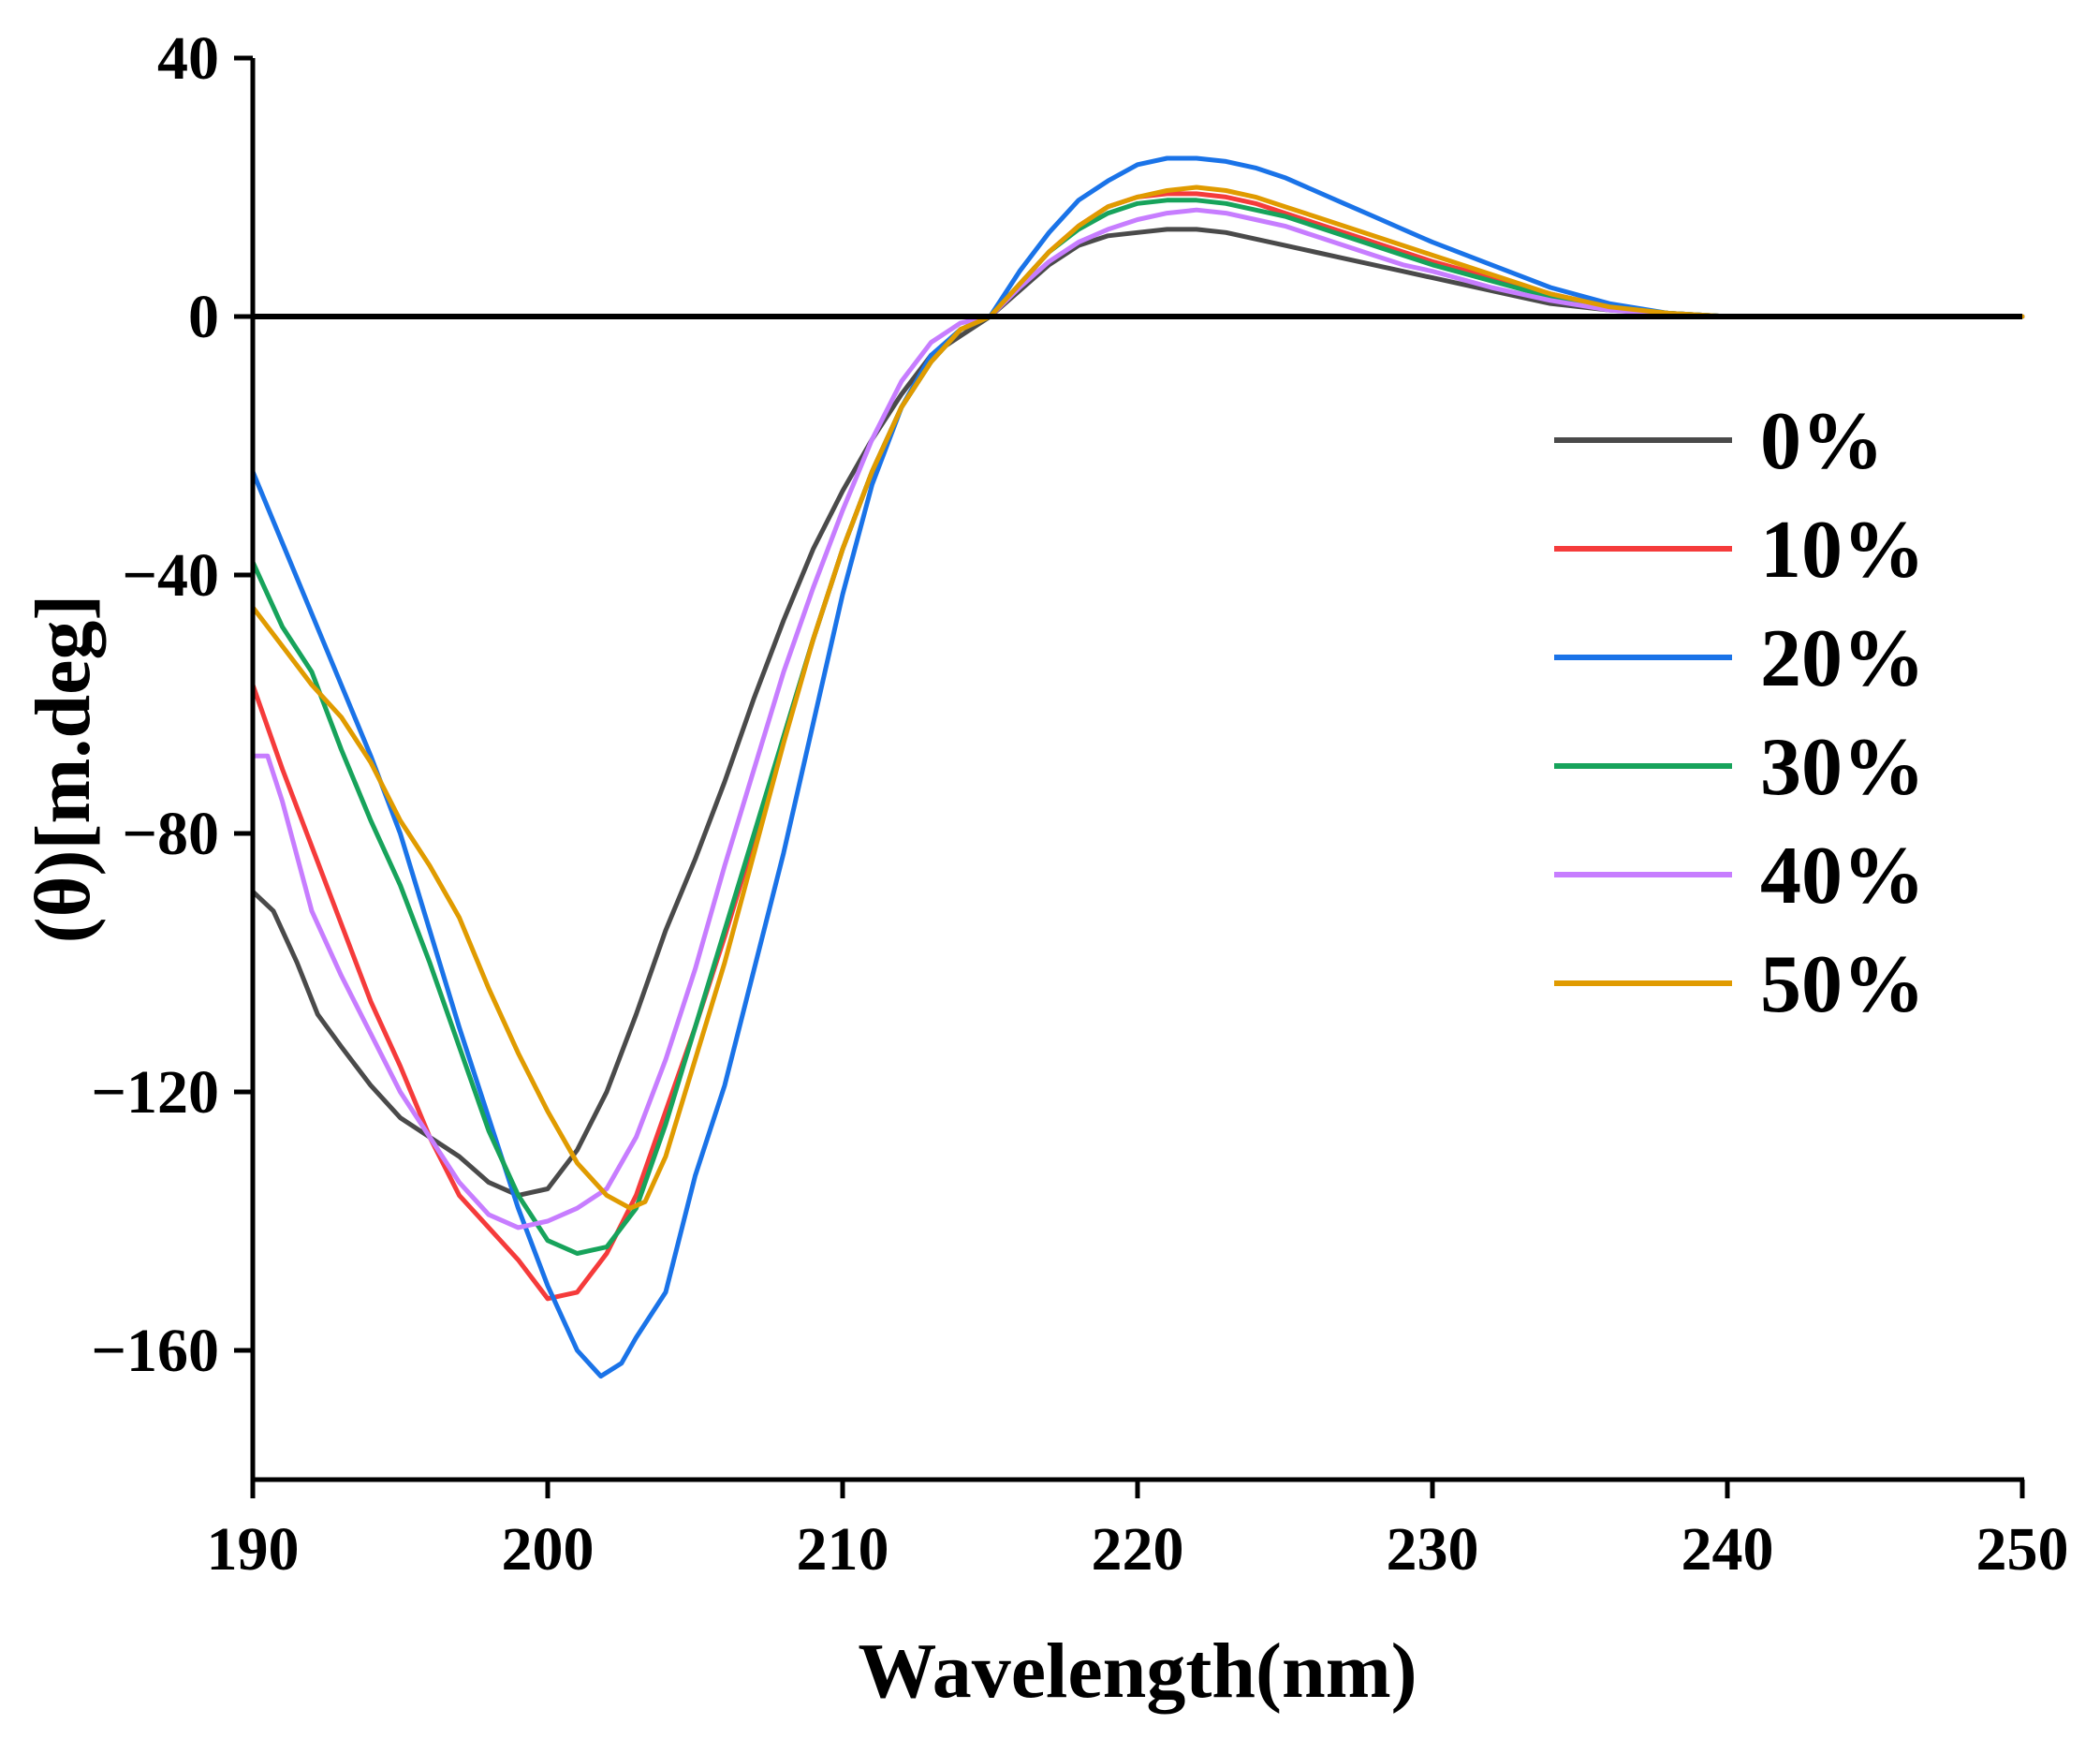 This screenshot has width=2100, height=1739. I want to click on x-tick-label: 230, so click(1433, 1549).